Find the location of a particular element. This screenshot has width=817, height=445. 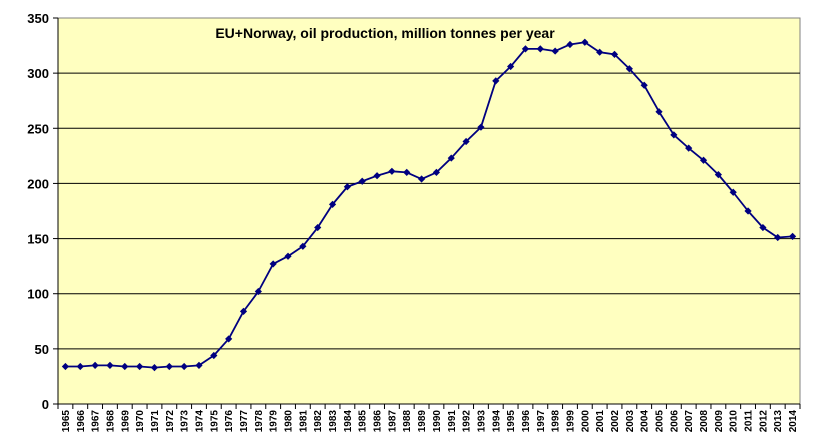

data-point-1970 is located at coordinates (140, 366).